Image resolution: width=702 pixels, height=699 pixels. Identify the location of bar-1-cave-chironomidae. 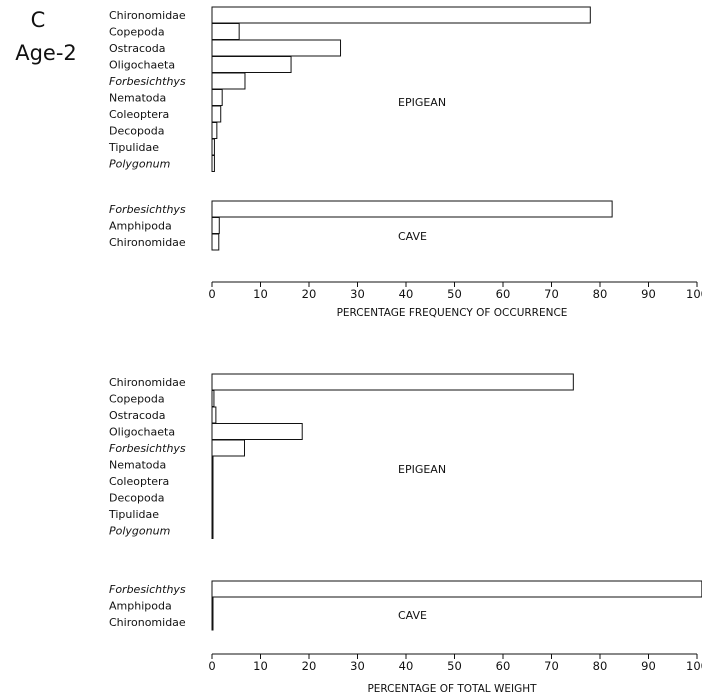
(215, 242).